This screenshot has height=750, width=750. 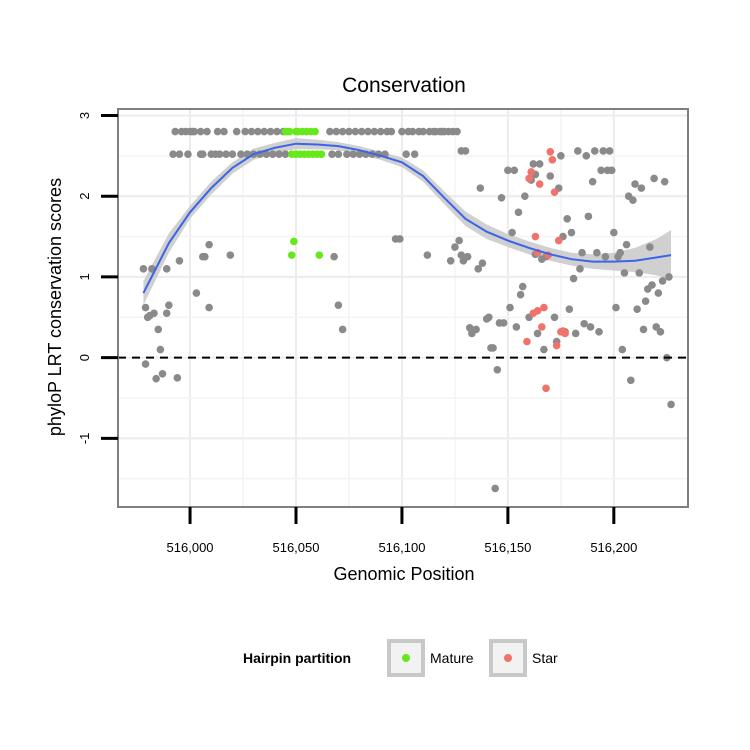 I want to click on y-tick-label: 2, so click(x=84, y=196).